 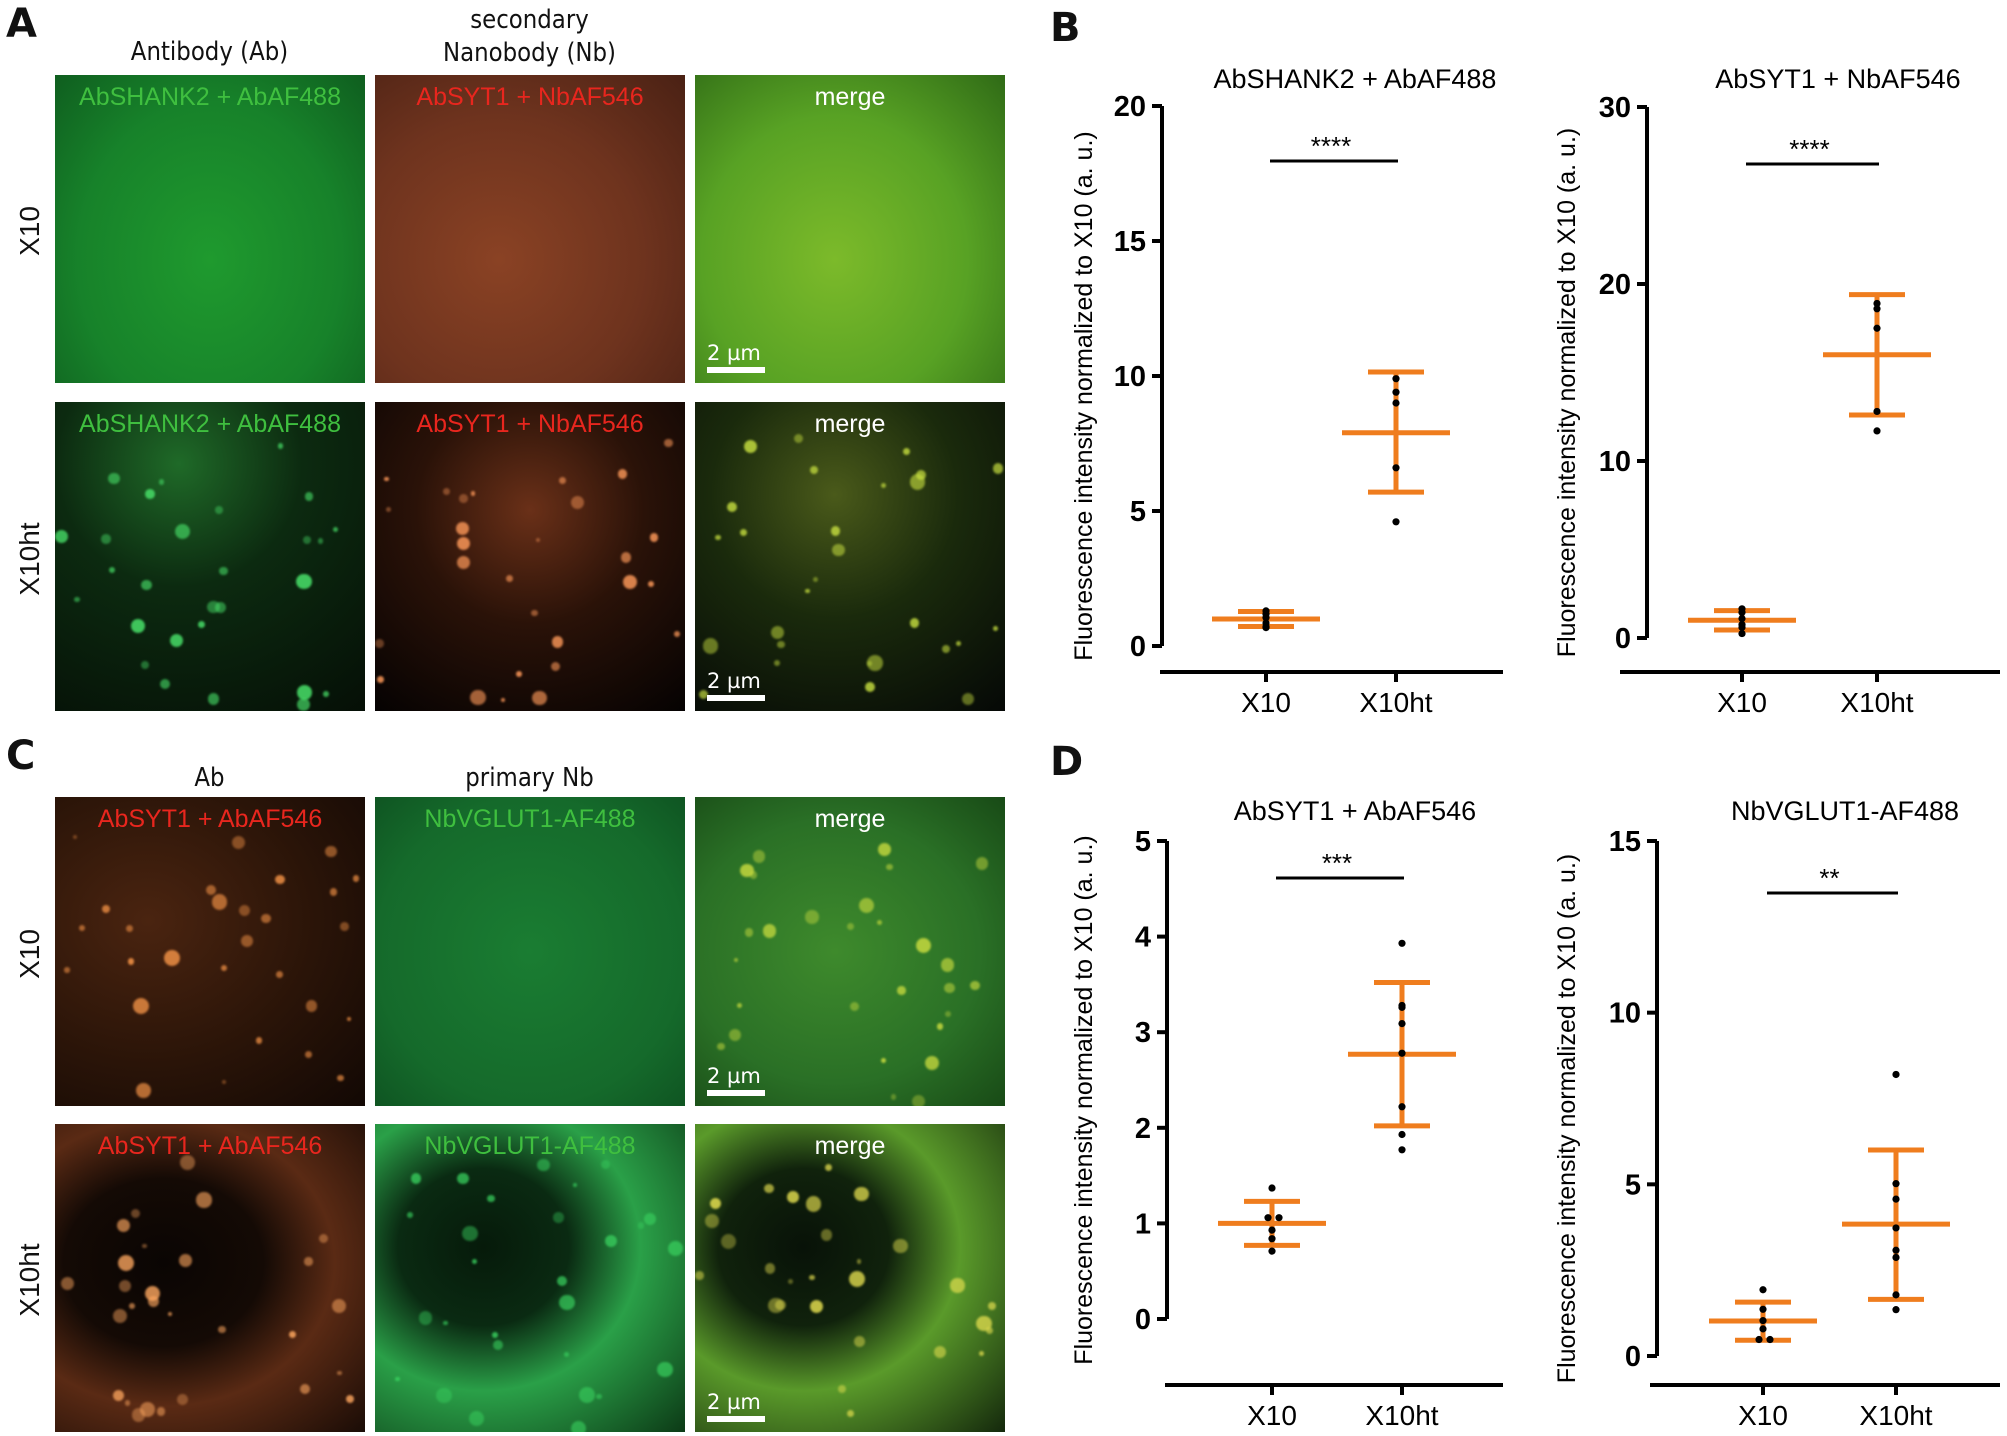 What do you see at coordinates (1401, 1415) in the screenshot?
I see `x-tick-label: X10ht` at bounding box center [1401, 1415].